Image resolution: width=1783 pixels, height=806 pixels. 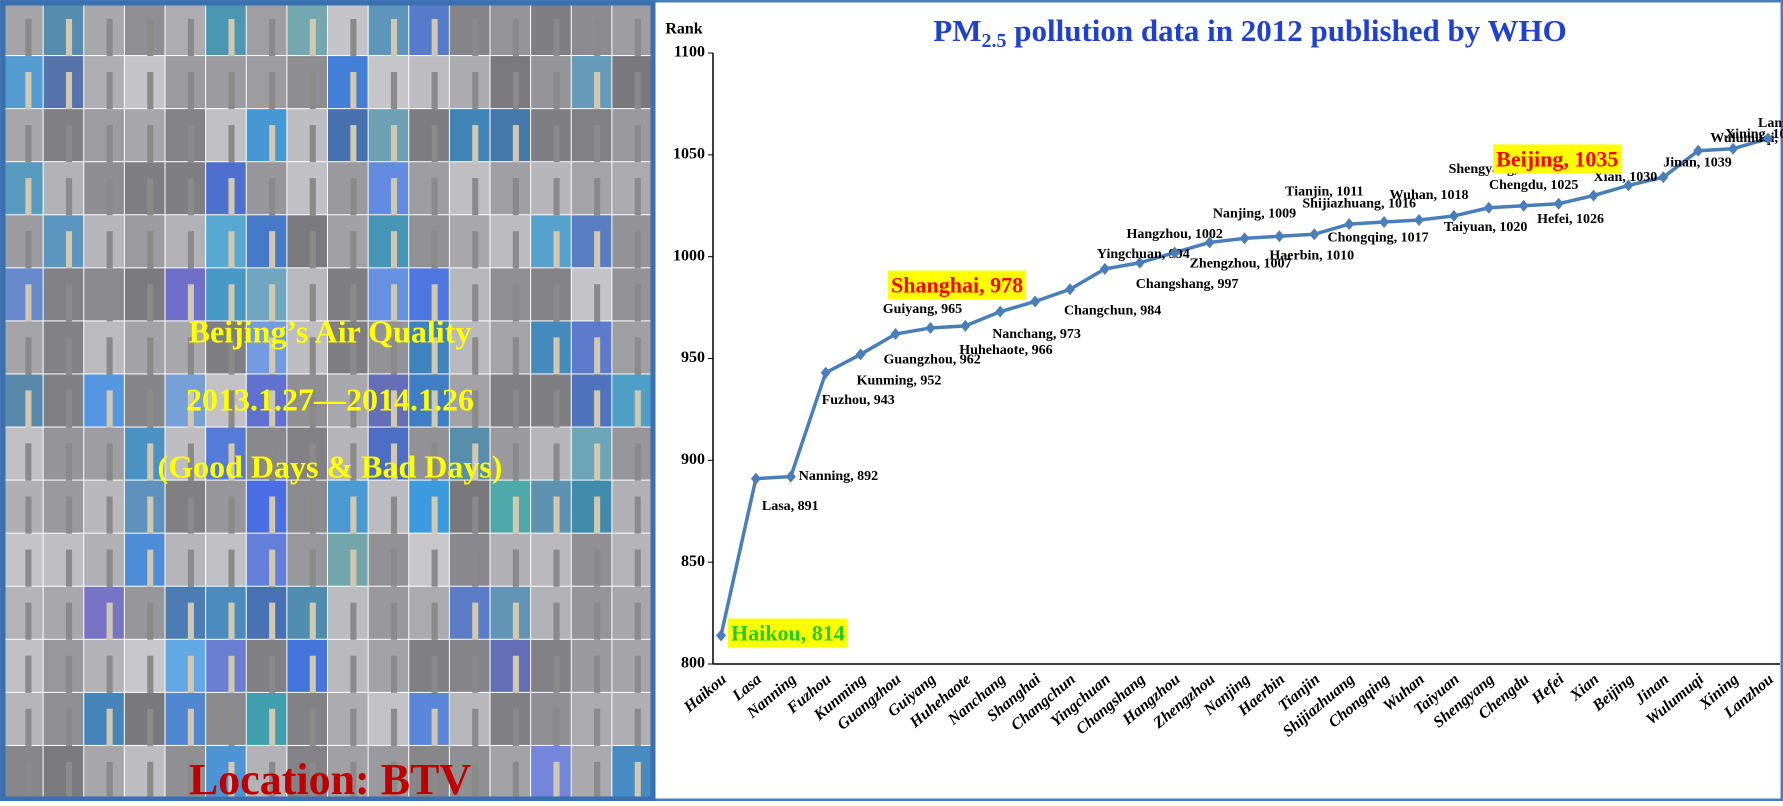 I want to click on data-label: Guangzhou, 962, so click(x=932, y=359).